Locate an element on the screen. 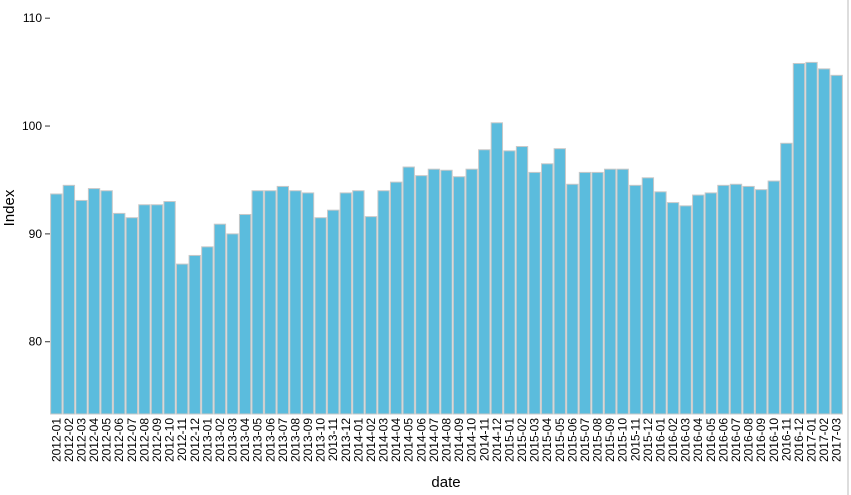  x-tick-label: 2014-03 is located at coordinates (384, 440).